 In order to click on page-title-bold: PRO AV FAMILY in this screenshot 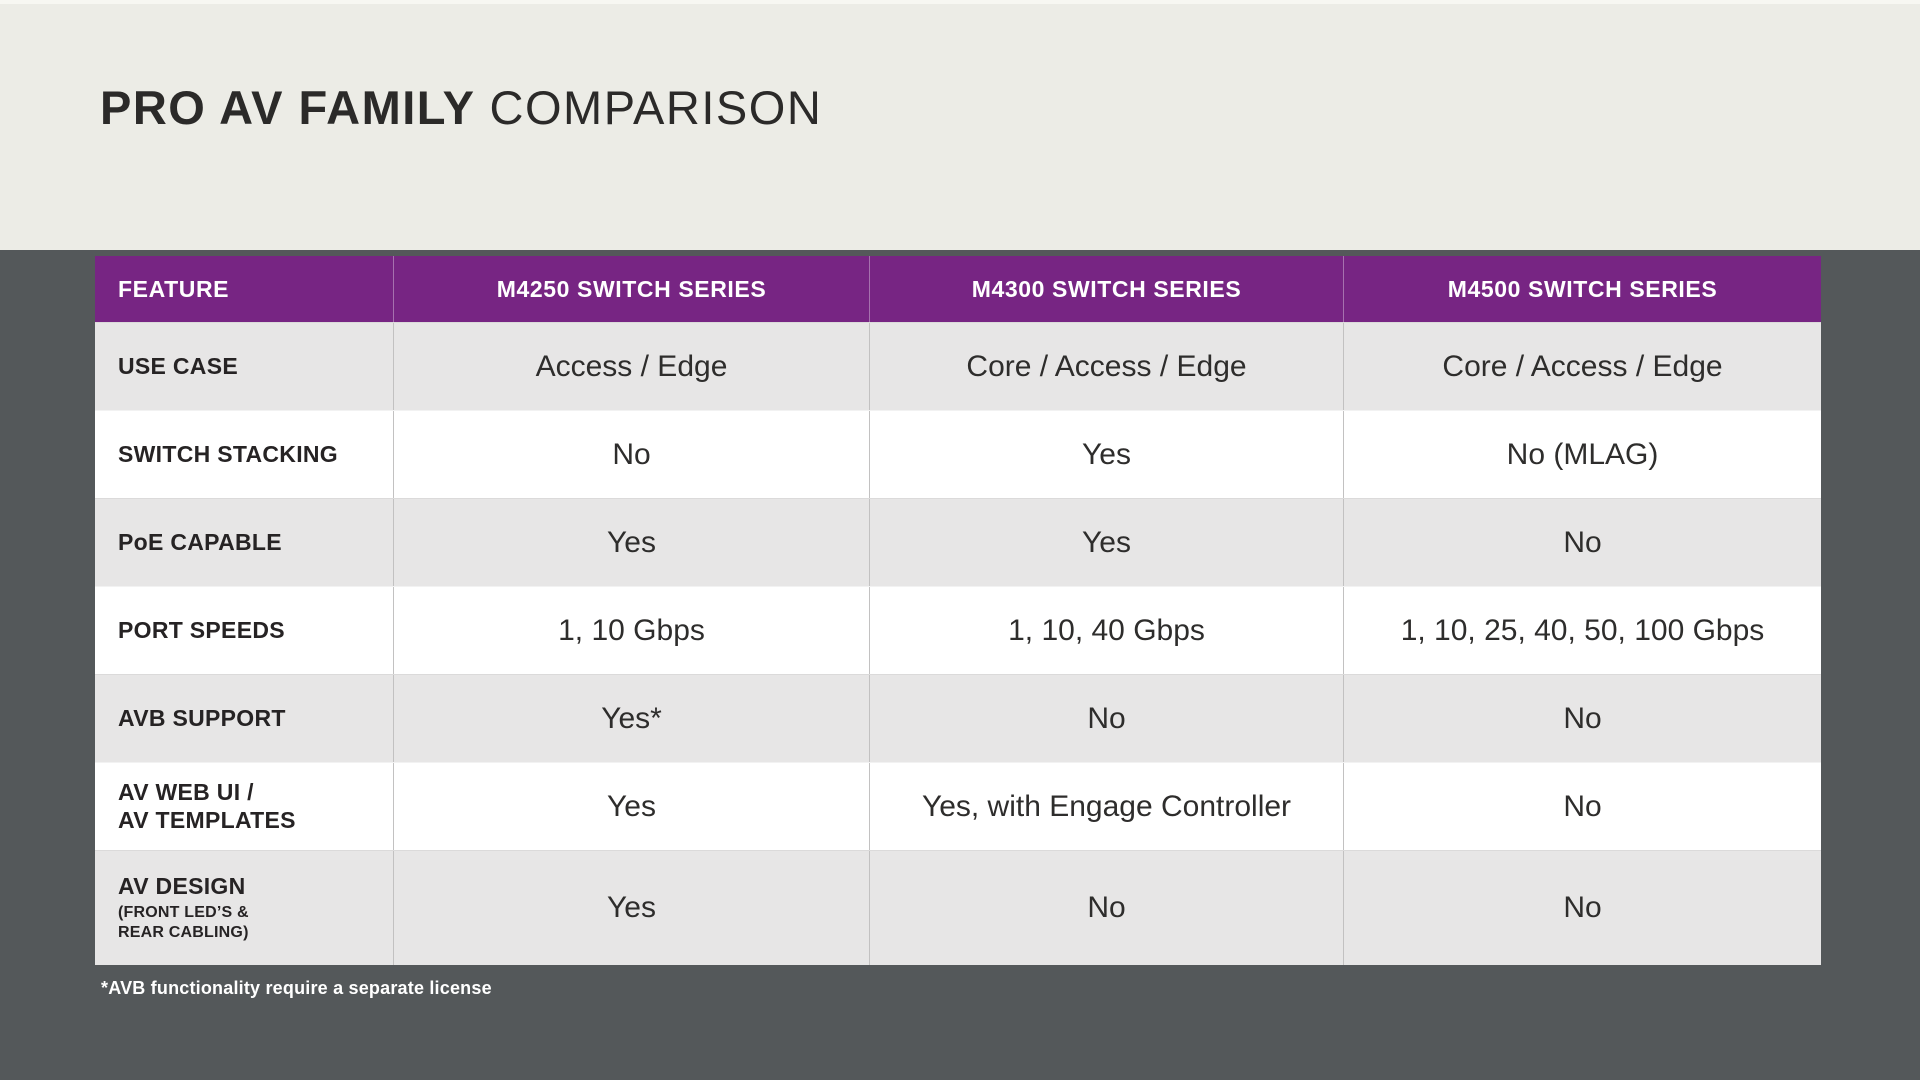, I will do `click(288, 107)`.